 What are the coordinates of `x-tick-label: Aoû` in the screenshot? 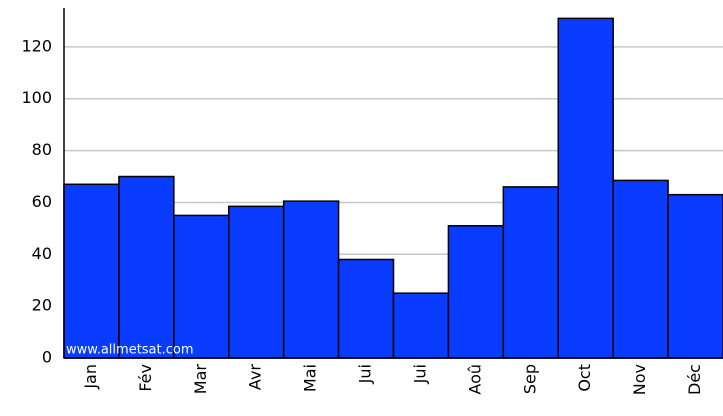 It's located at (474, 379).